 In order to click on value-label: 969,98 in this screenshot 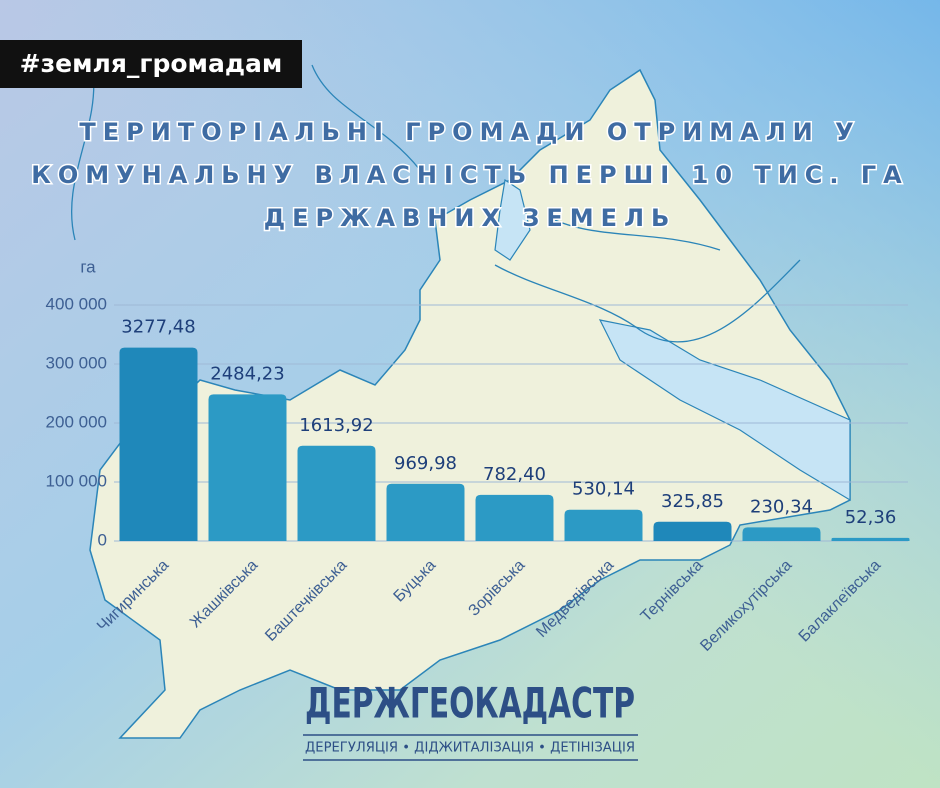, I will do `click(425, 463)`.